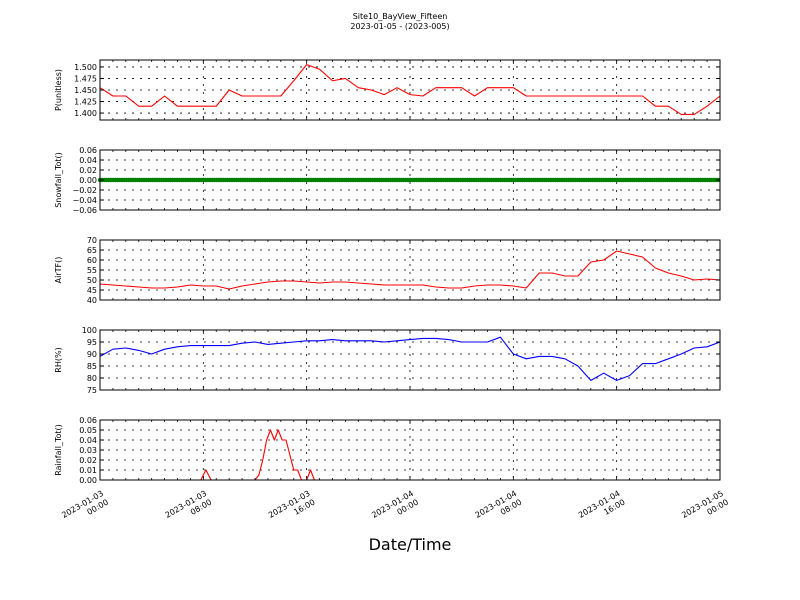  Describe the element at coordinates (92, 240) in the screenshot. I see `y-tick-label: 70` at that location.